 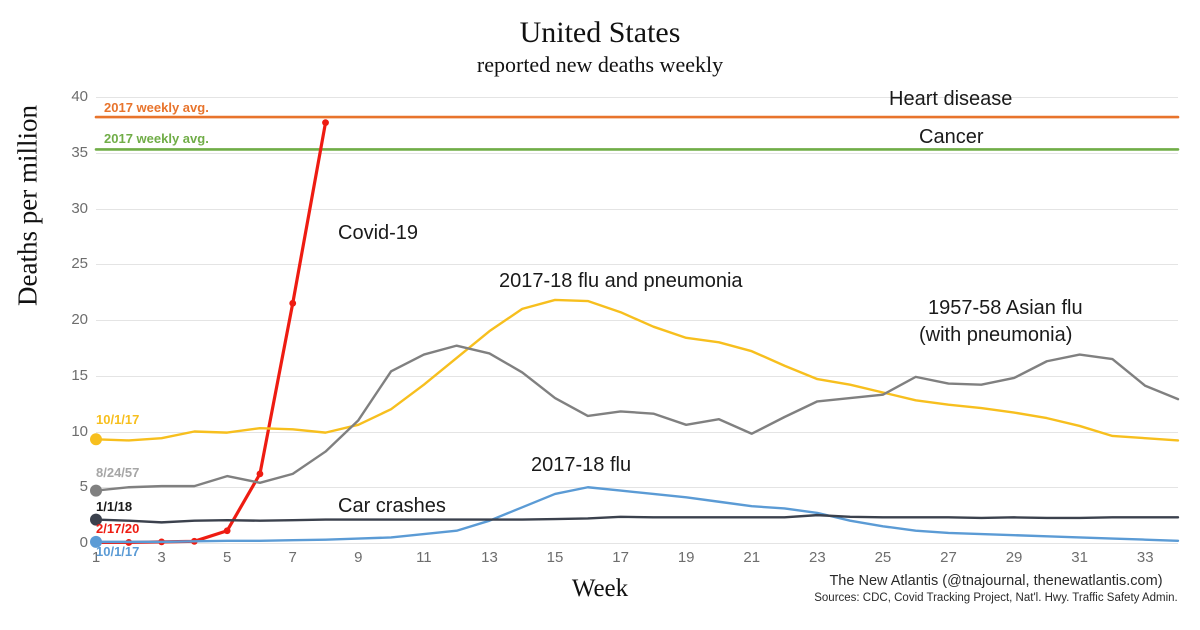 What do you see at coordinates (637, 518) in the screenshot?
I see `series-line-car-crashes` at bounding box center [637, 518].